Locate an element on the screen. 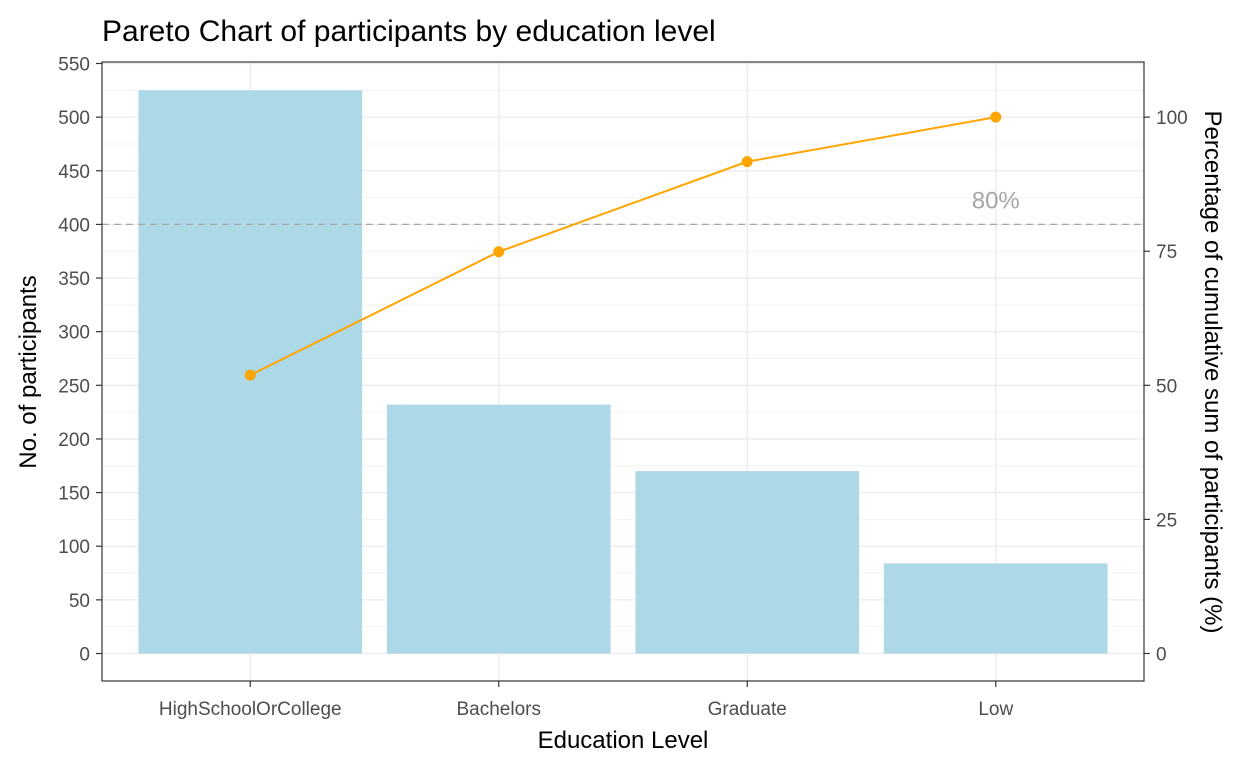 The height and width of the screenshot is (768, 1248). cumulative-point-HighSchoolOrCollege is located at coordinates (250, 375).